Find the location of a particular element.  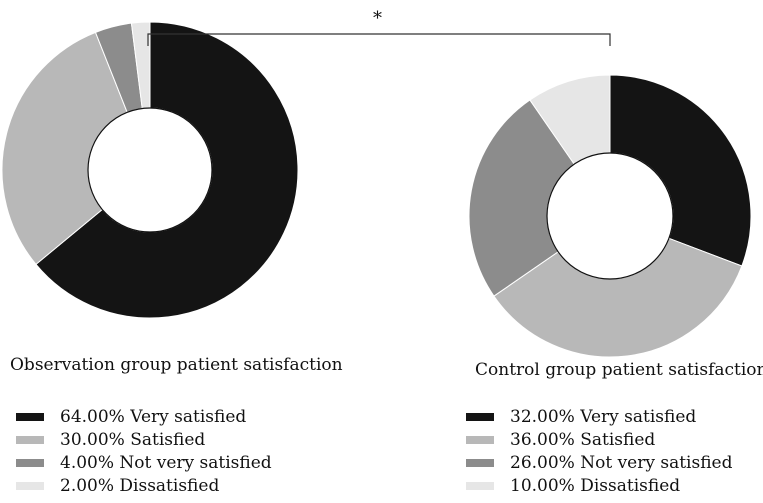

legend-item: 36.00% Satisfied is located at coordinates (599, 439).